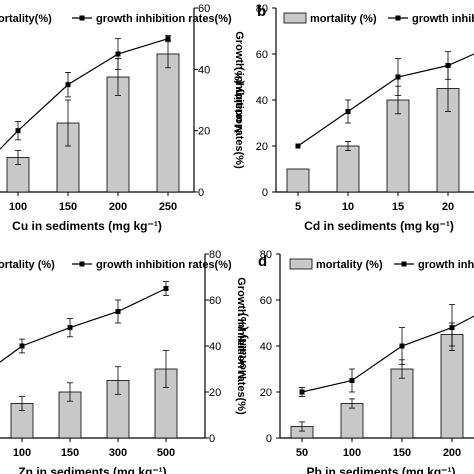 The image size is (474, 474). Describe the element at coordinates (380, 469) in the screenshot. I see `x-axis-title: Pb in sediments (mg kg⁻¹)` at that location.